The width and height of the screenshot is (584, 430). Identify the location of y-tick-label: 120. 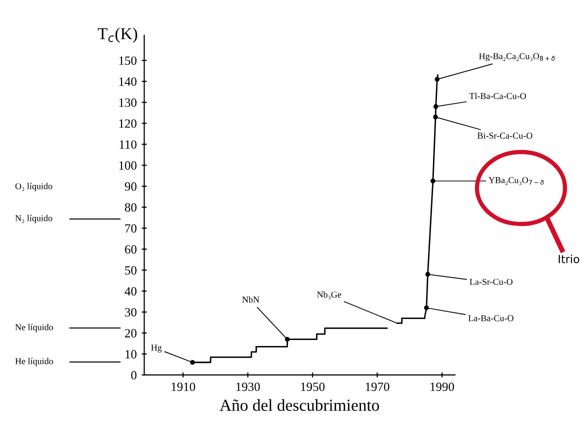
(127, 123).